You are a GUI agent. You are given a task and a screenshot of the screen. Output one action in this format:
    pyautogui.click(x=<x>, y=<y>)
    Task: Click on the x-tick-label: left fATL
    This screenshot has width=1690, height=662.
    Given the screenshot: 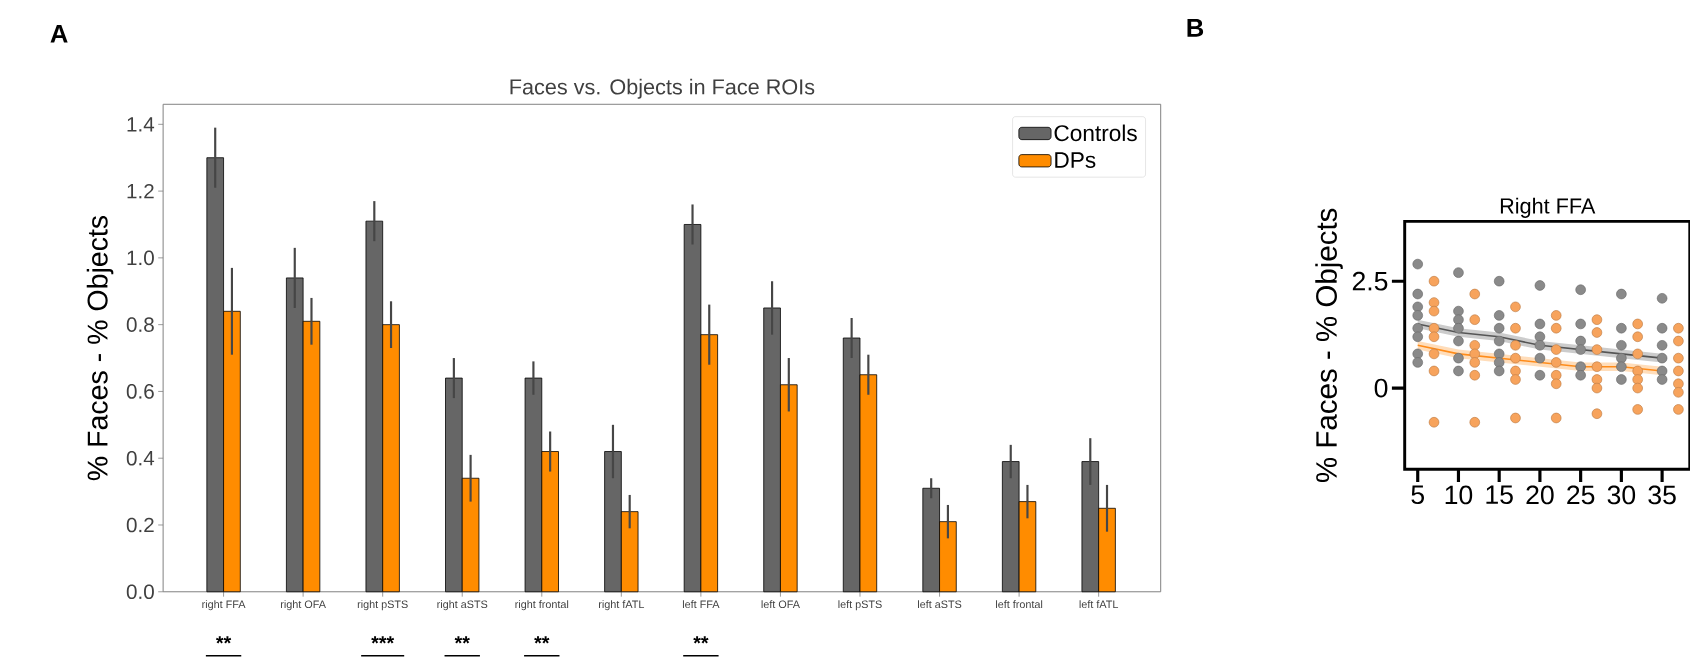 What is the action you would take?
    pyautogui.click(x=1099, y=604)
    